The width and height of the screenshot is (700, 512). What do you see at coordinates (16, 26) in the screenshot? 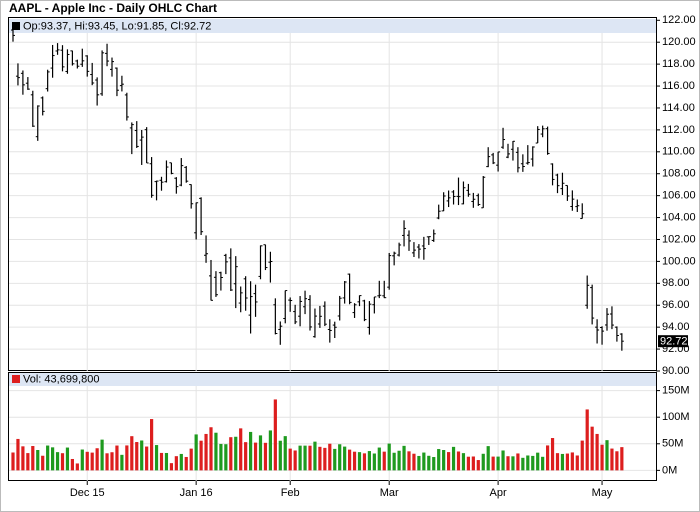
I see `price-legend-swatch` at bounding box center [16, 26].